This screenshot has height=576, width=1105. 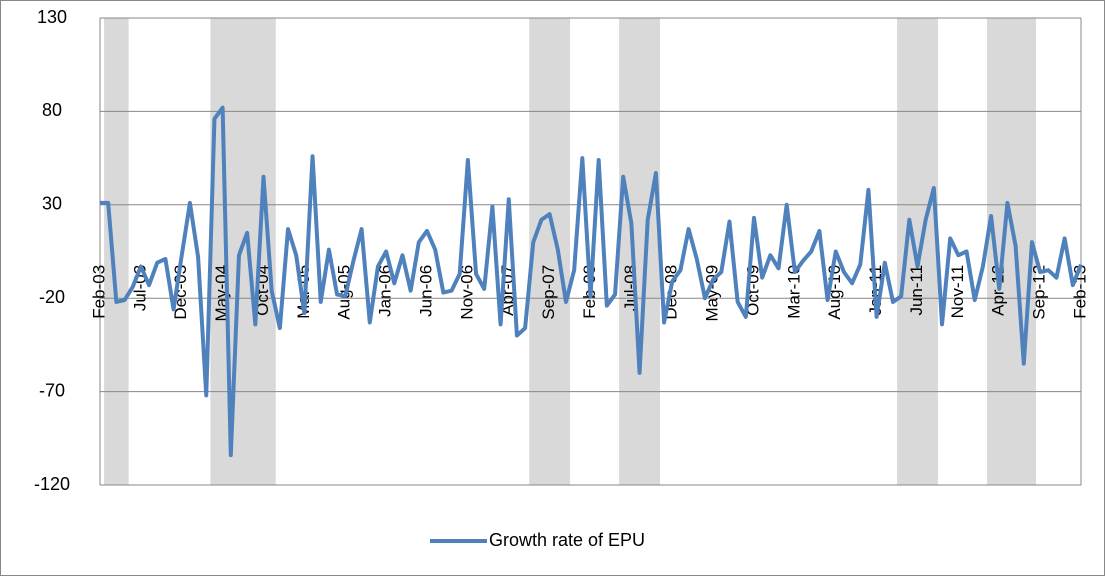 I want to click on x-tick-label: Sep-12, so click(x=1039, y=292).